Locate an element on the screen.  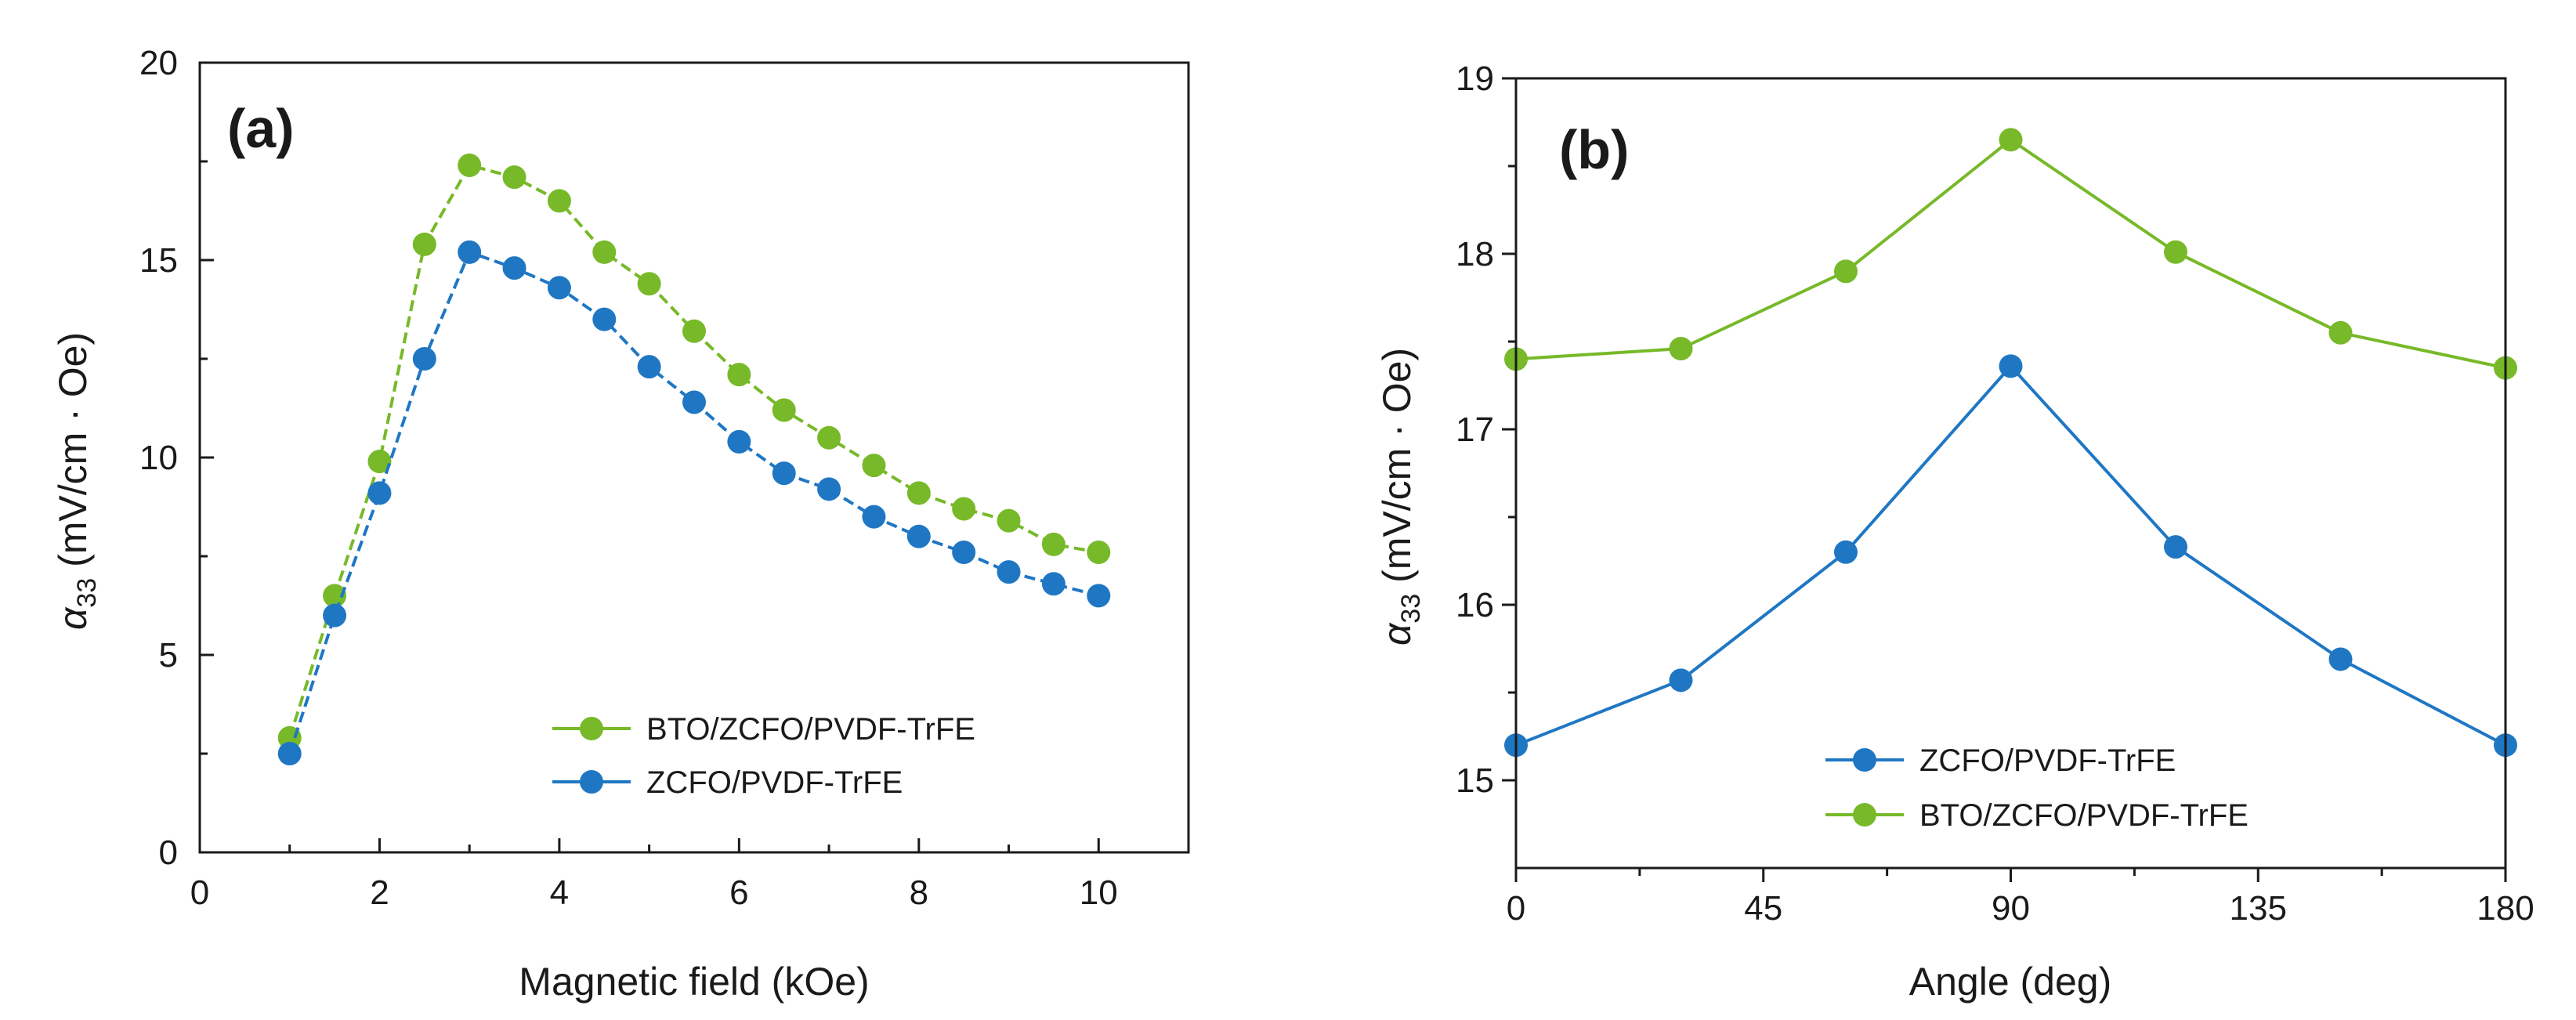
panel-b-x-axis-title: Angle (deg) is located at coordinates (2011, 982).